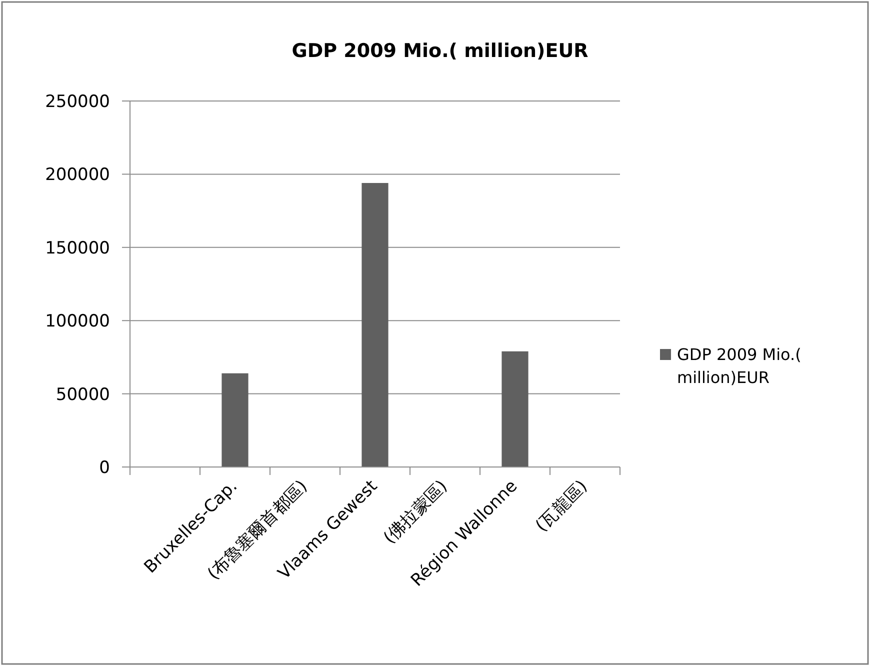 Image resolution: width=871 pixels, height=666 pixels. Describe the element at coordinates (77, 322) in the screenshot. I see `y-tick-label: 100000` at that location.